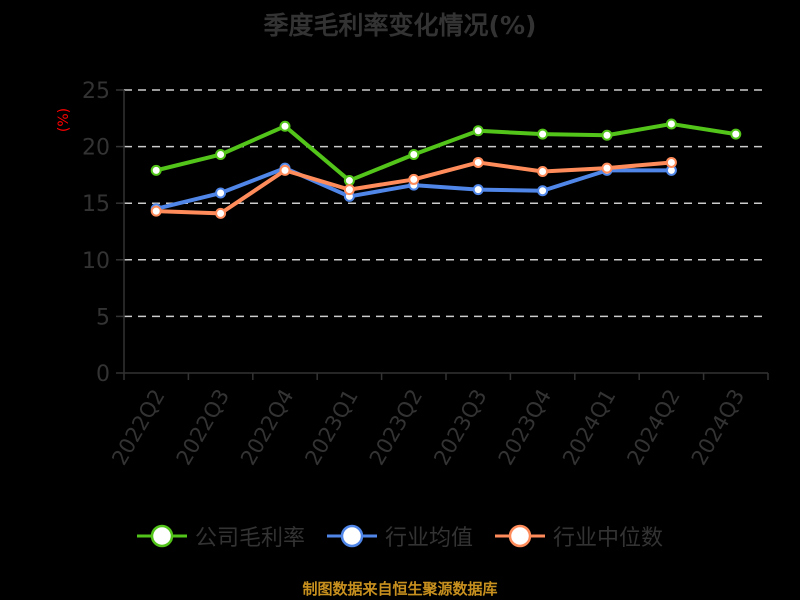  I want to click on x-tick-label: 2024Q1, so click(589, 427).